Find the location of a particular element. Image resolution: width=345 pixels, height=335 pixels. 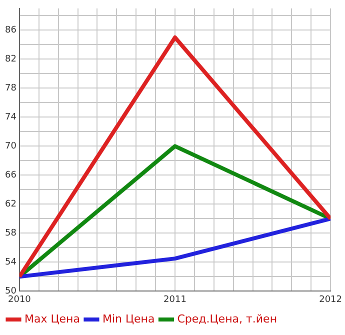

legend-label: Min Цена is located at coordinates (128, 319).